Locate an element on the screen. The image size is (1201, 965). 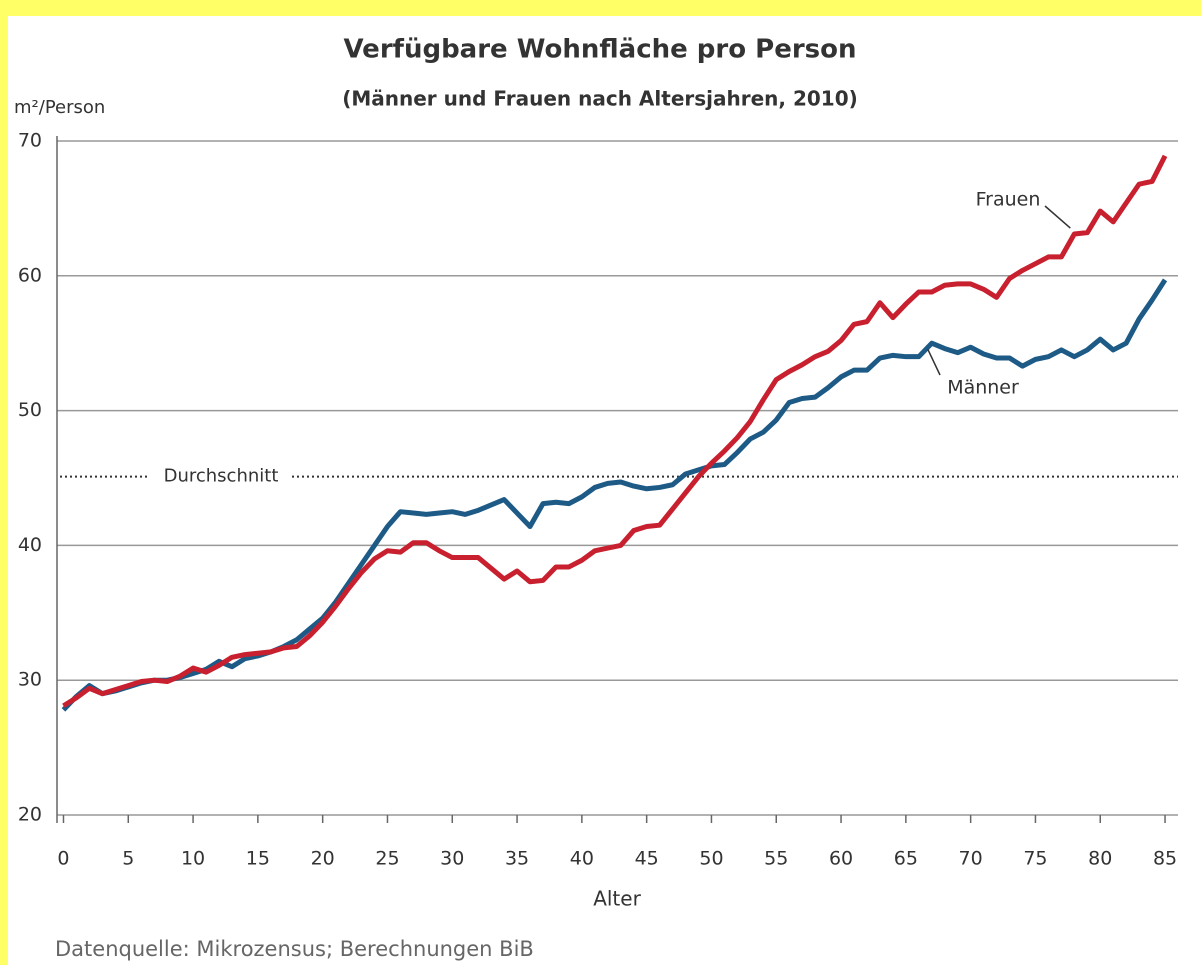
x-tick-label: 50 is located at coordinates (711, 859).